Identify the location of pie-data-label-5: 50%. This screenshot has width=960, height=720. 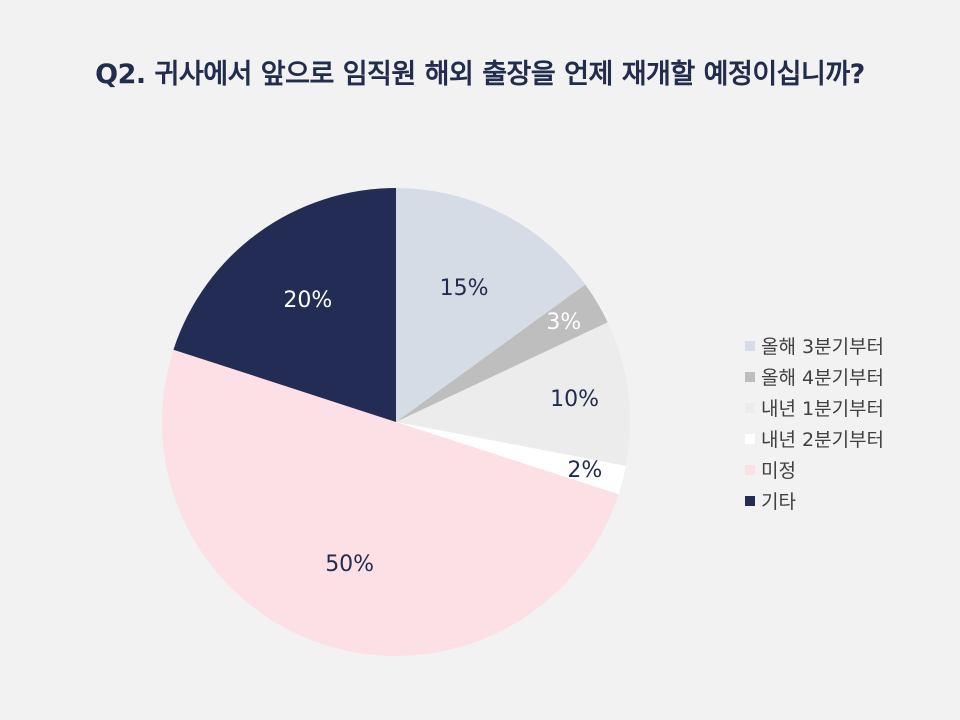
(349, 564).